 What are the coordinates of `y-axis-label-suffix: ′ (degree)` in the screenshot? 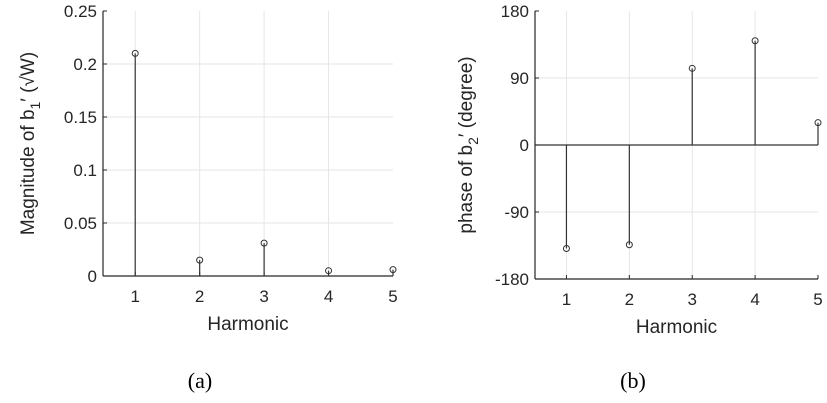 It's located at (466, 96).